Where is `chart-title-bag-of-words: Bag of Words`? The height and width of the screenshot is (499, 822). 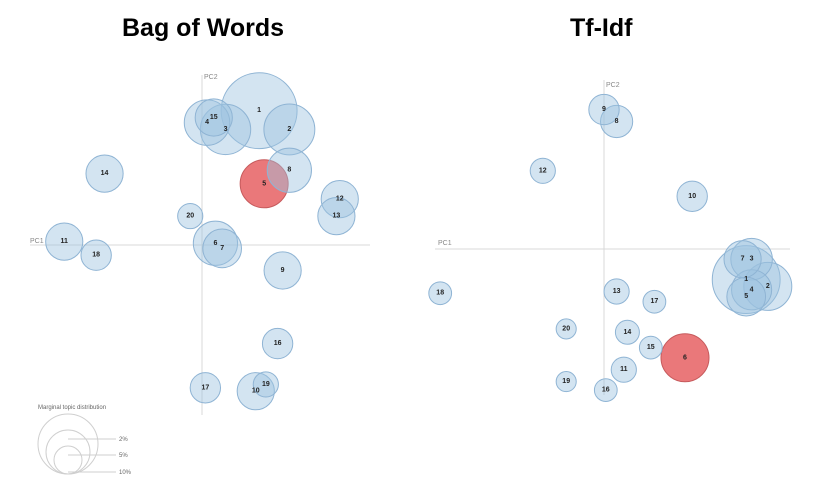
chart-title-bag-of-words: Bag of Words is located at coordinates (203, 28).